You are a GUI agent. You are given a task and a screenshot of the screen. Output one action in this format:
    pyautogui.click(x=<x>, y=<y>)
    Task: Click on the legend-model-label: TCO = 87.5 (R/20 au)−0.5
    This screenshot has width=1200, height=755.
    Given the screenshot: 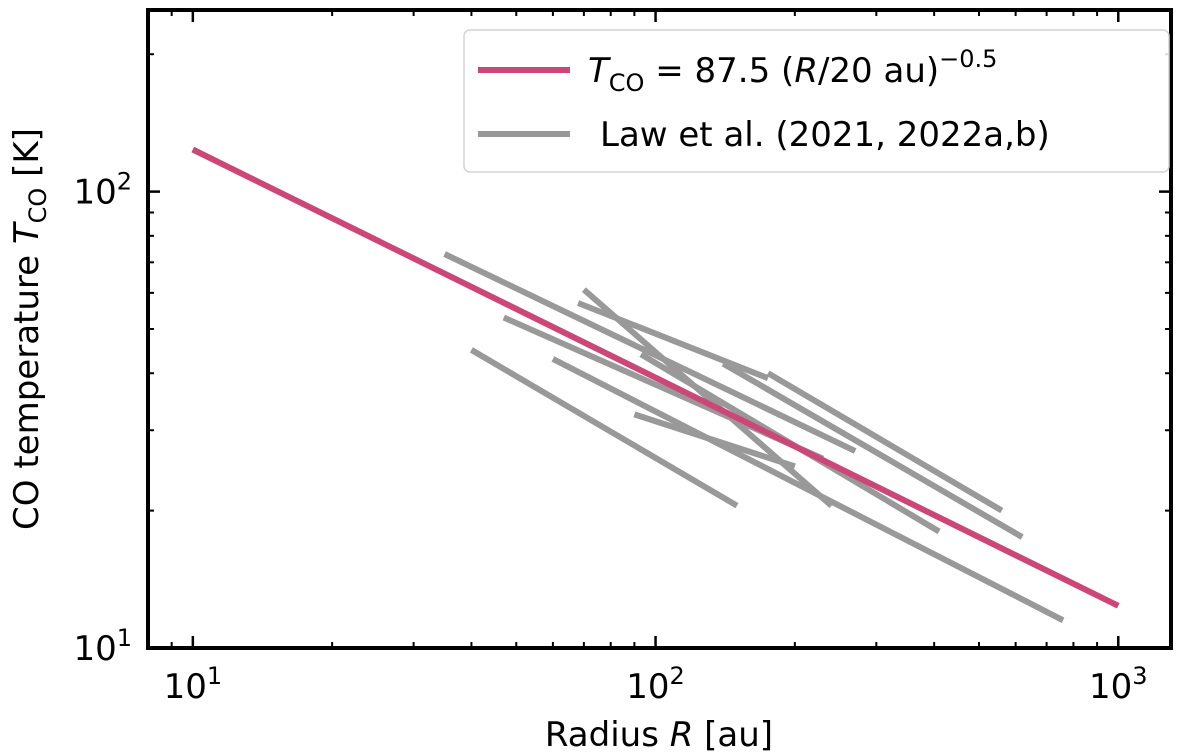 What is the action you would take?
    pyautogui.click(x=792, y=71)
    